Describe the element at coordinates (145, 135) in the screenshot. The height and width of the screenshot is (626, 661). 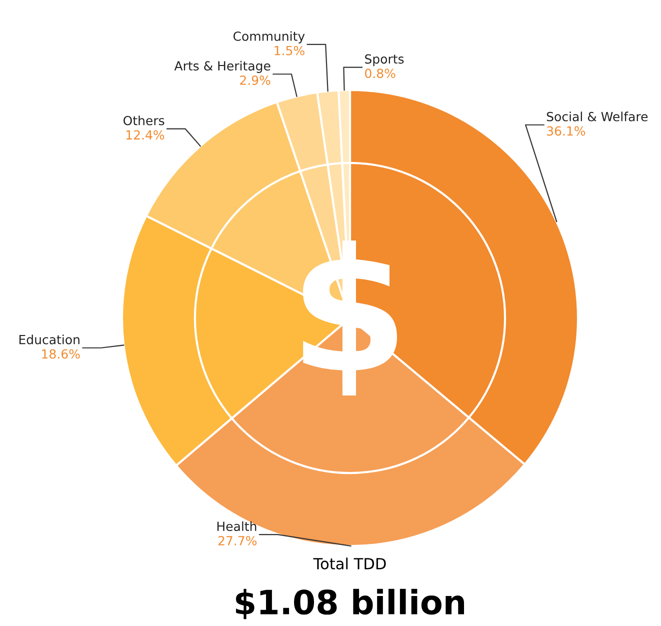
I see `data-label: 12.4%` at that location.